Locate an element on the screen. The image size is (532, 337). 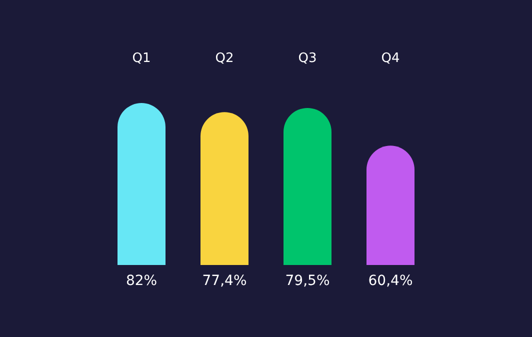
data-label: 60,4% is located at coordinates (390, 281).